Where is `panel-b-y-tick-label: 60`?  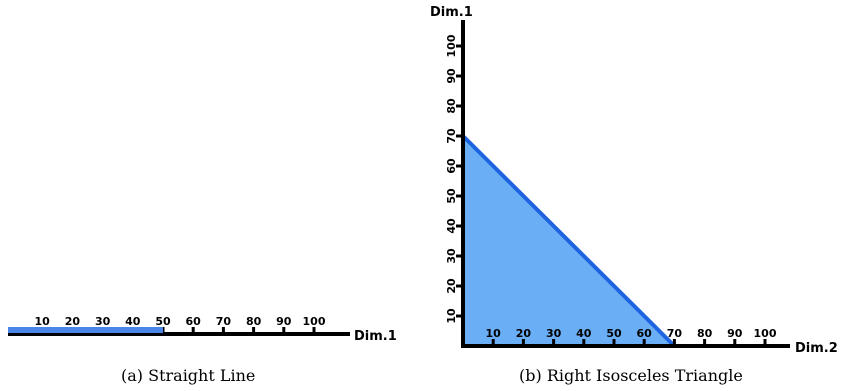
panel-b-y-tick-label: 60 is located at coordinates (451, 166).